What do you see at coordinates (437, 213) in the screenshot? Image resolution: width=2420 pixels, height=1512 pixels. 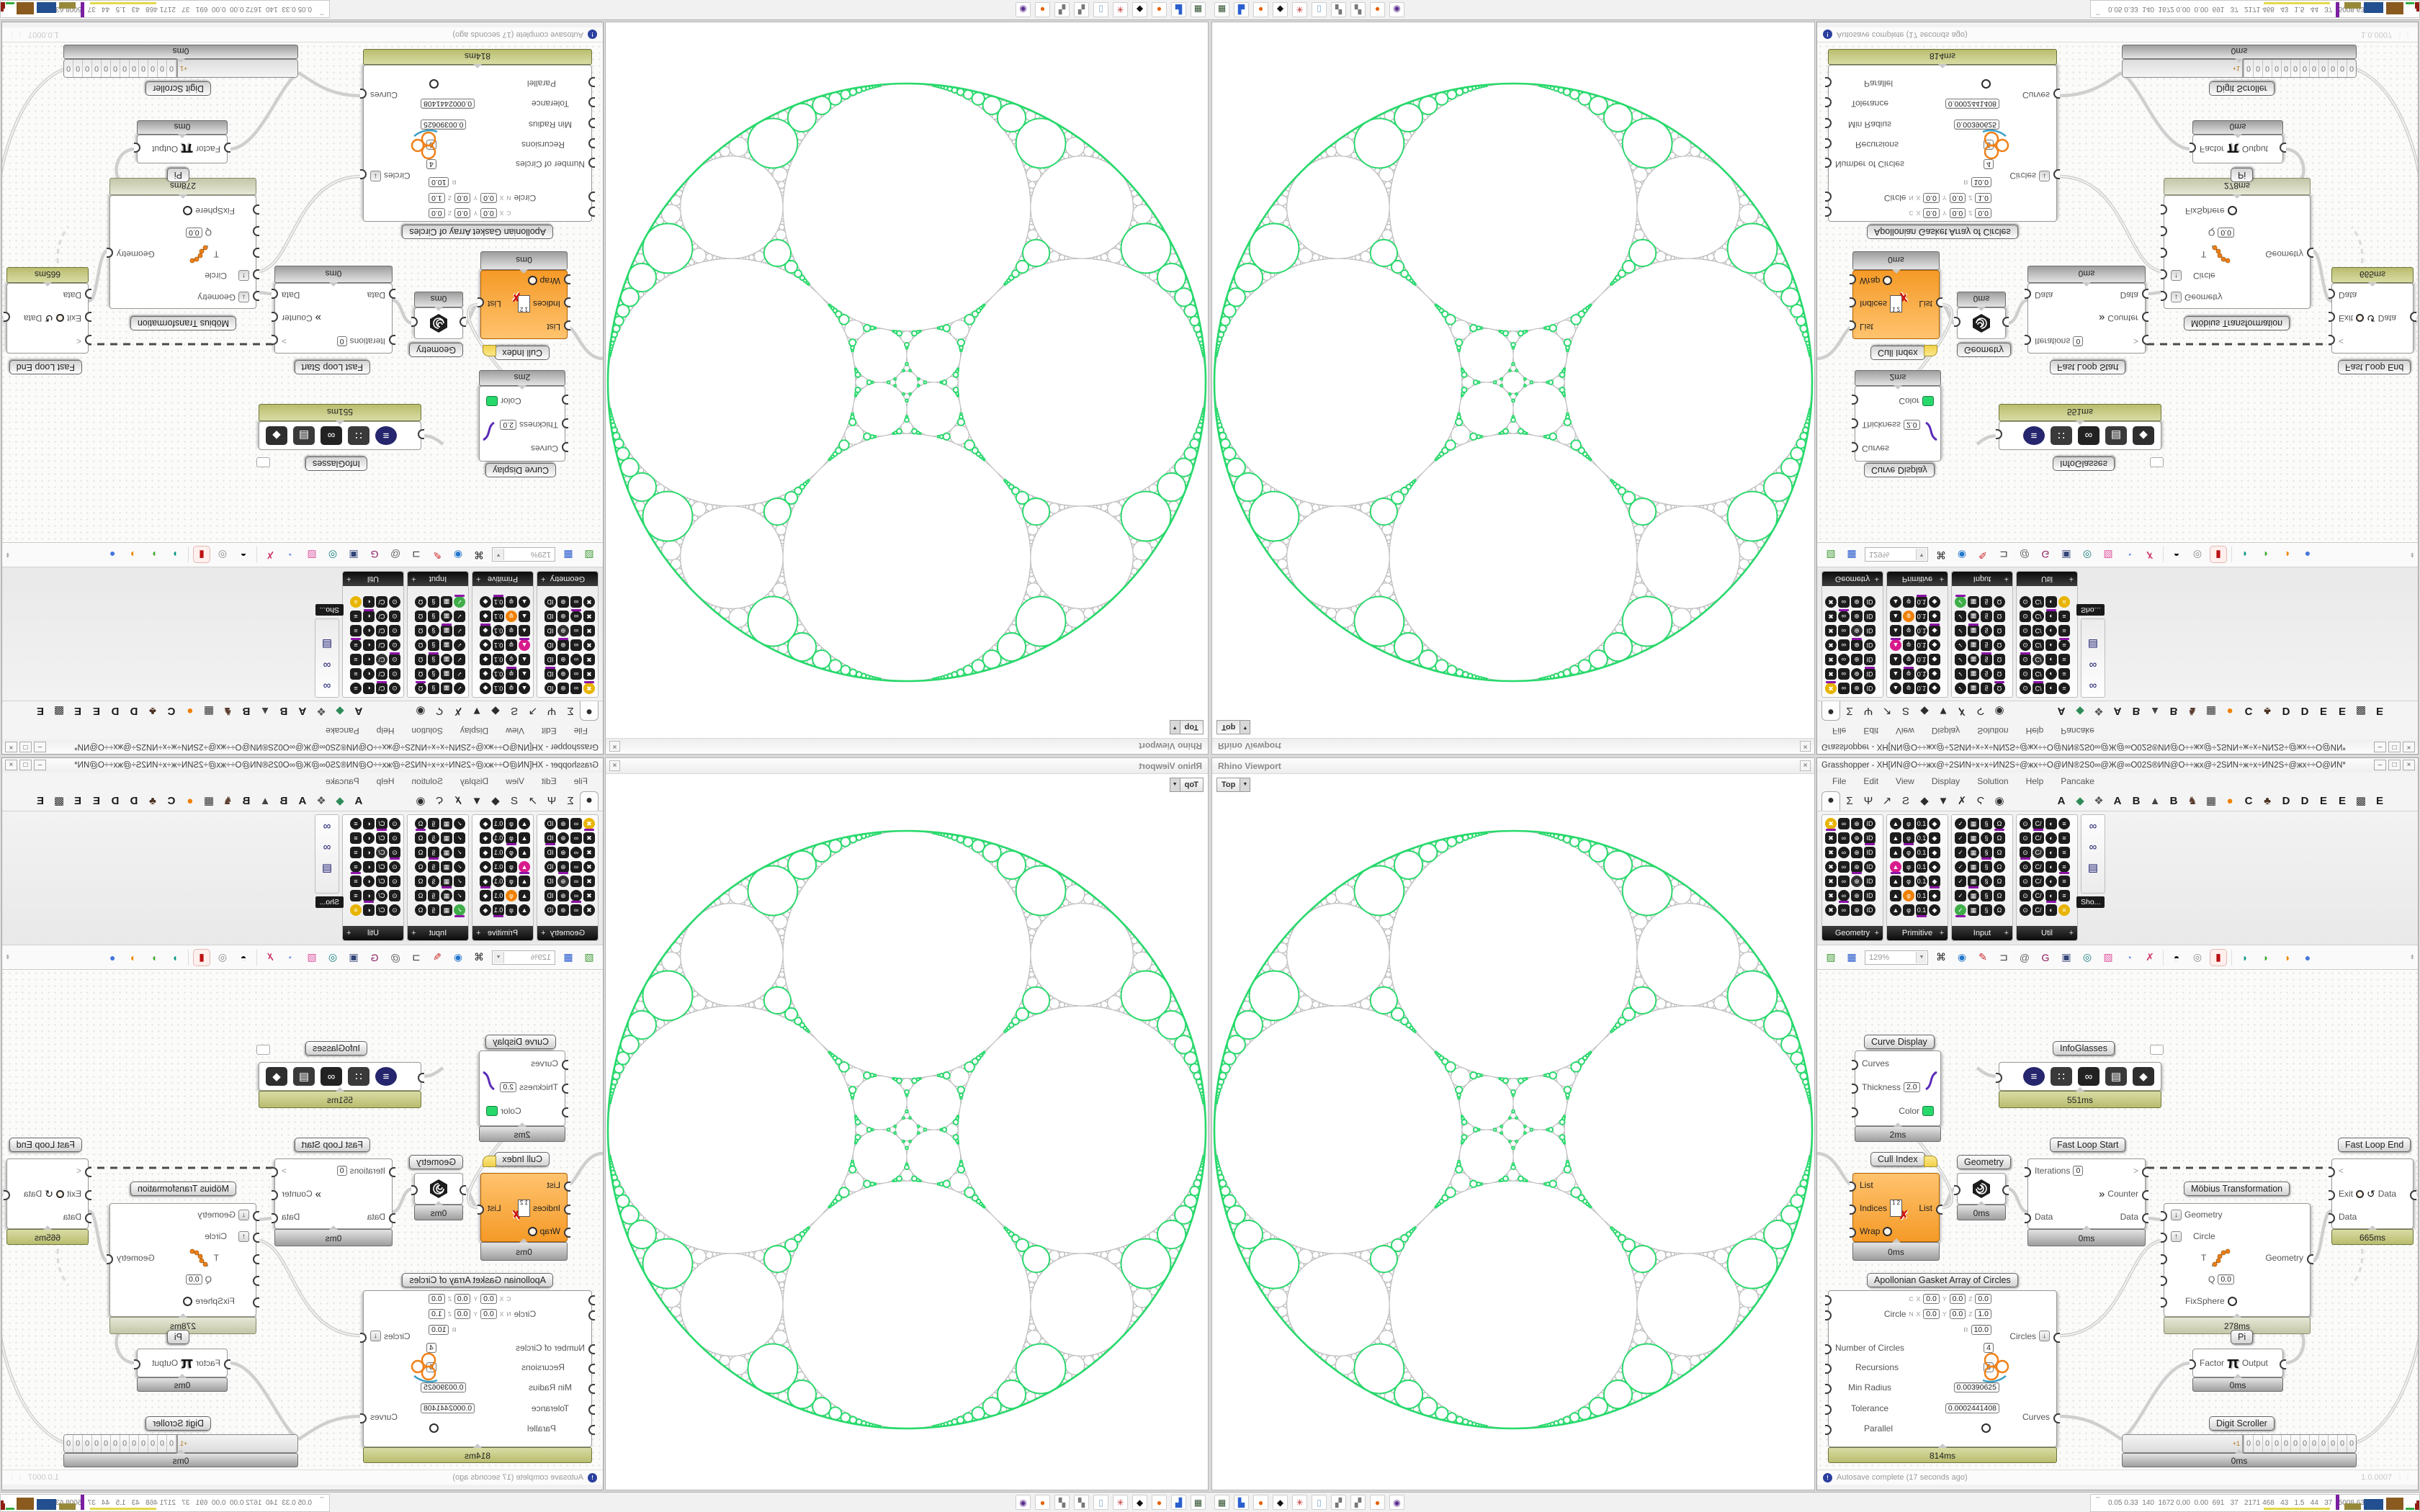 I see `c-z-value: 0.0` at bounding box center [437, 213].